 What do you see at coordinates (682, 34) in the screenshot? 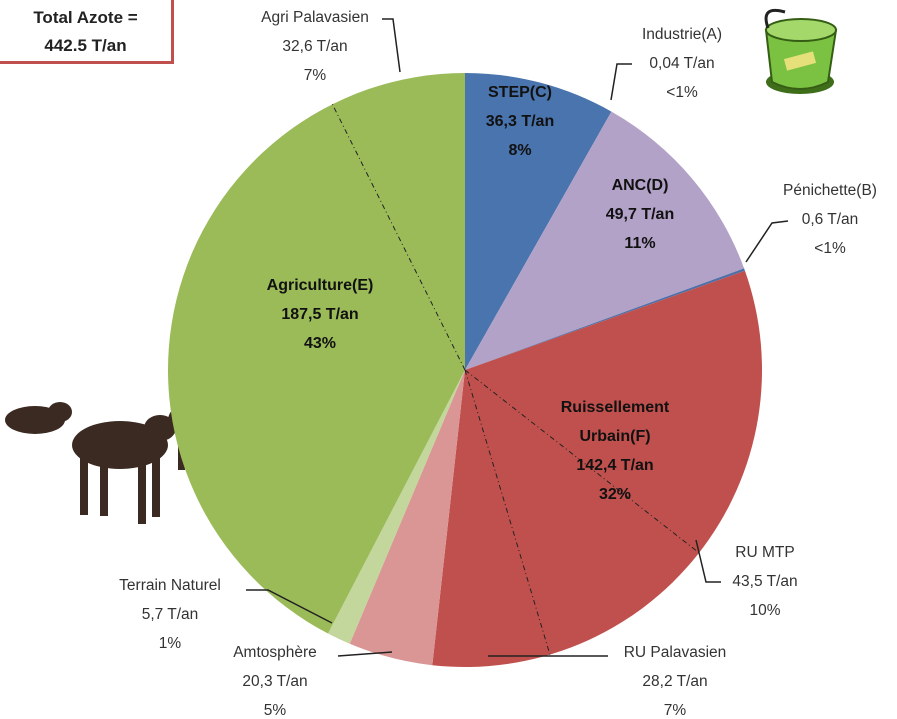
I see `label-name: Industrie(A)` at bounding box center [682, 34].